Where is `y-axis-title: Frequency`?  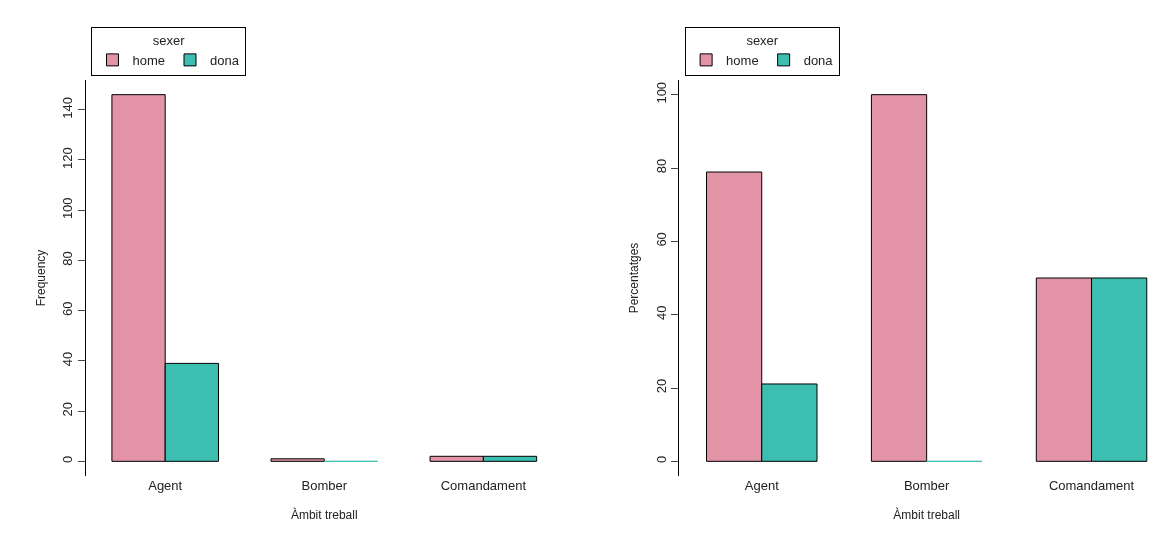
y-axis-title: Frequency is located at coordinates (40, 278).